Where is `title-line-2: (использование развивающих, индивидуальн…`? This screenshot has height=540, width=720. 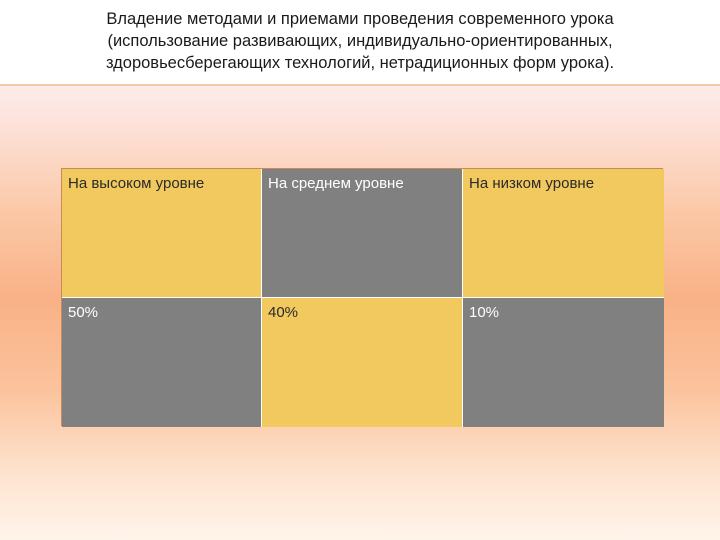
title-line-2: (использование развивающих, индивидуальн… is located at coordinates (360, 41).